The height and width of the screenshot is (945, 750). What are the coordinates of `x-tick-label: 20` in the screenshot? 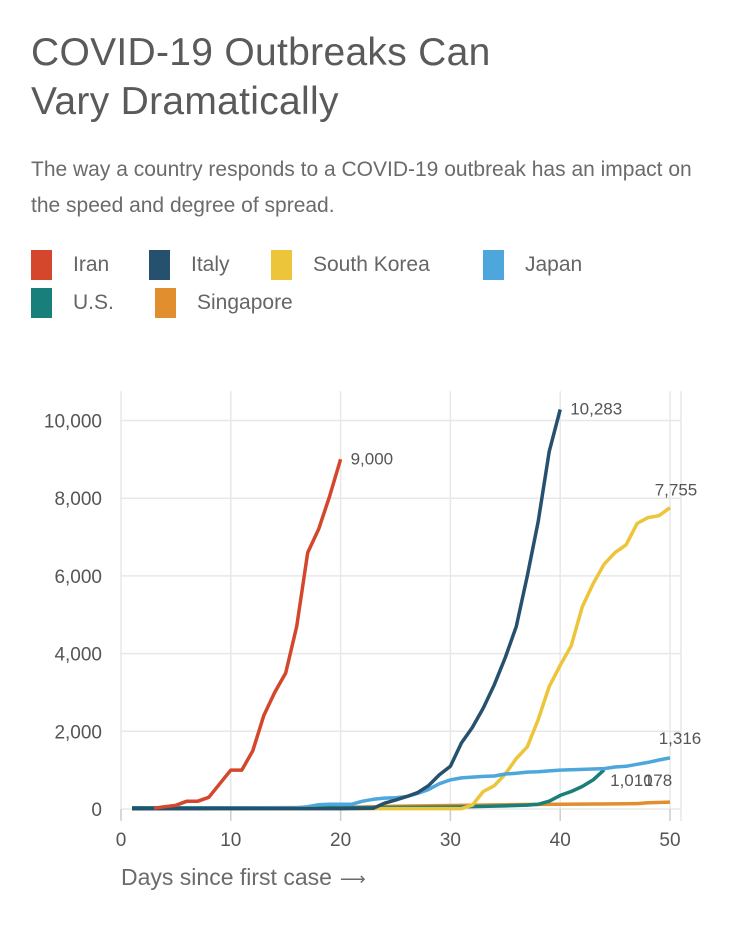 It's located at (340, 840).